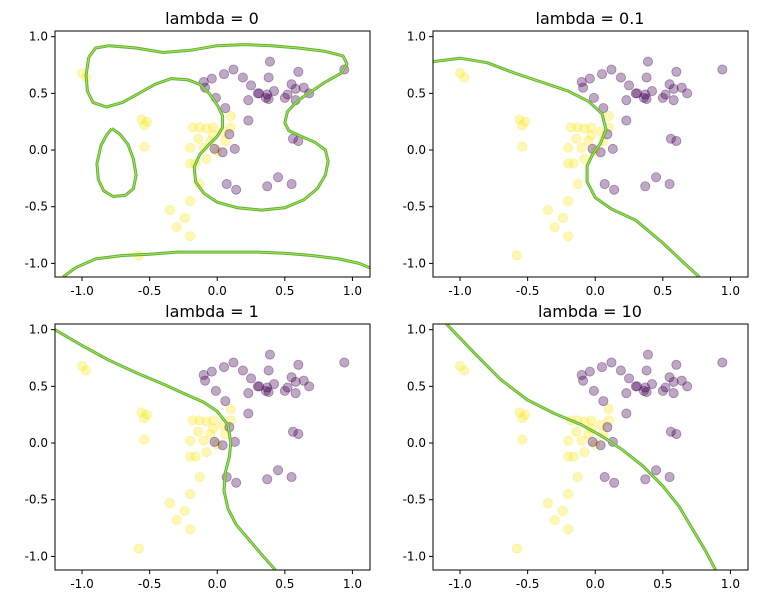 The image size is (760, 605). I want to click on decision-boundary, so click(216, 263).